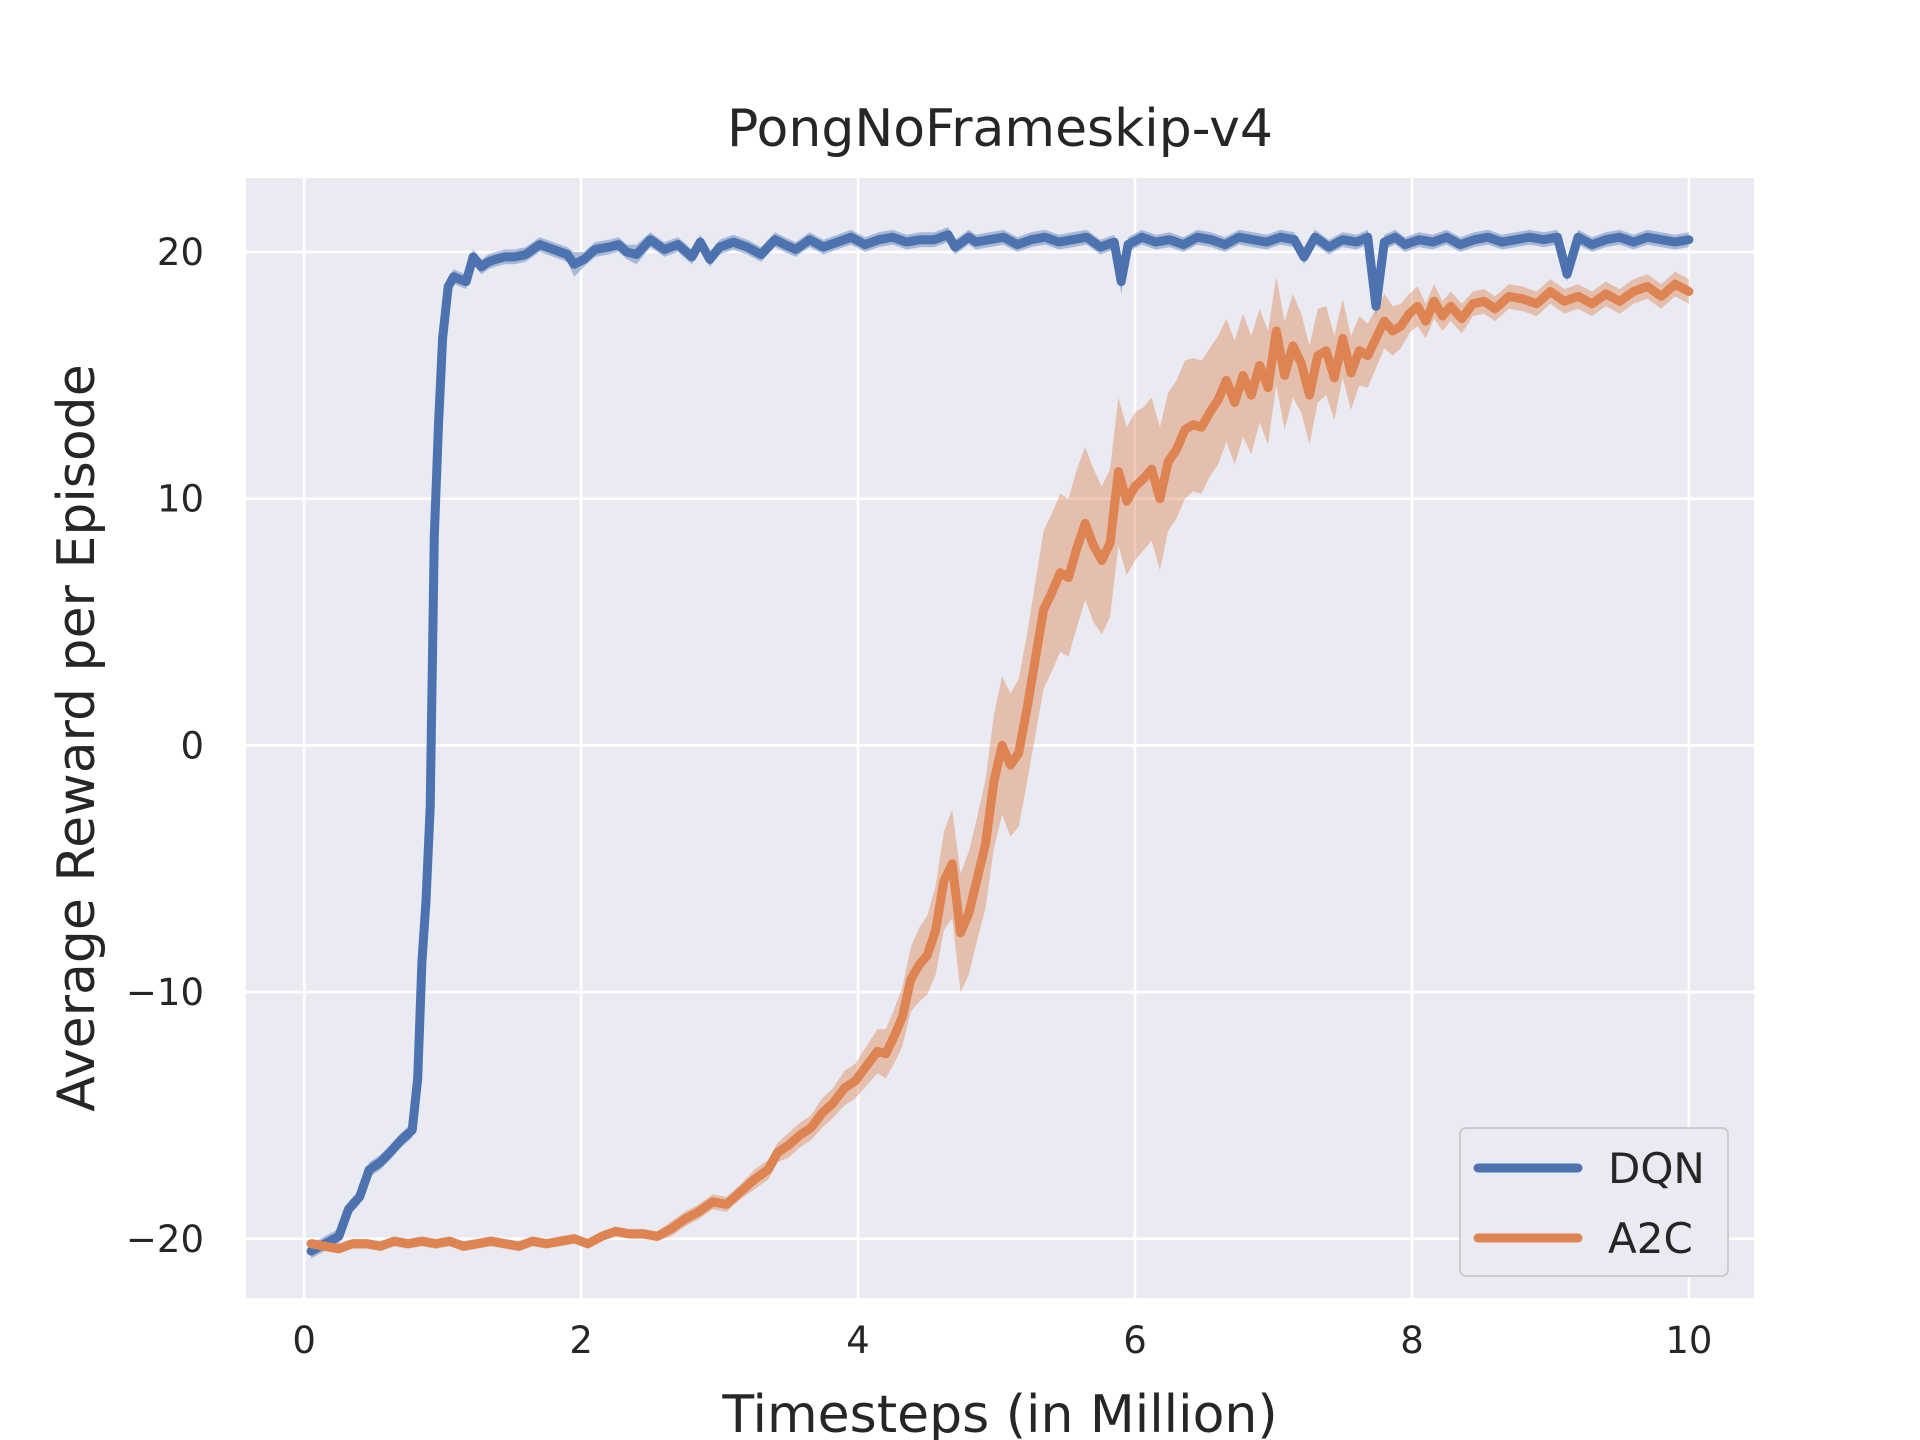 The height and width of the screenshot is (1440, 1920). What do you see at coordinates (1000, 129) in the screenshot?
I see `chart-title: PongNoFrameskip-v4` at bounding box center [1000, 129].